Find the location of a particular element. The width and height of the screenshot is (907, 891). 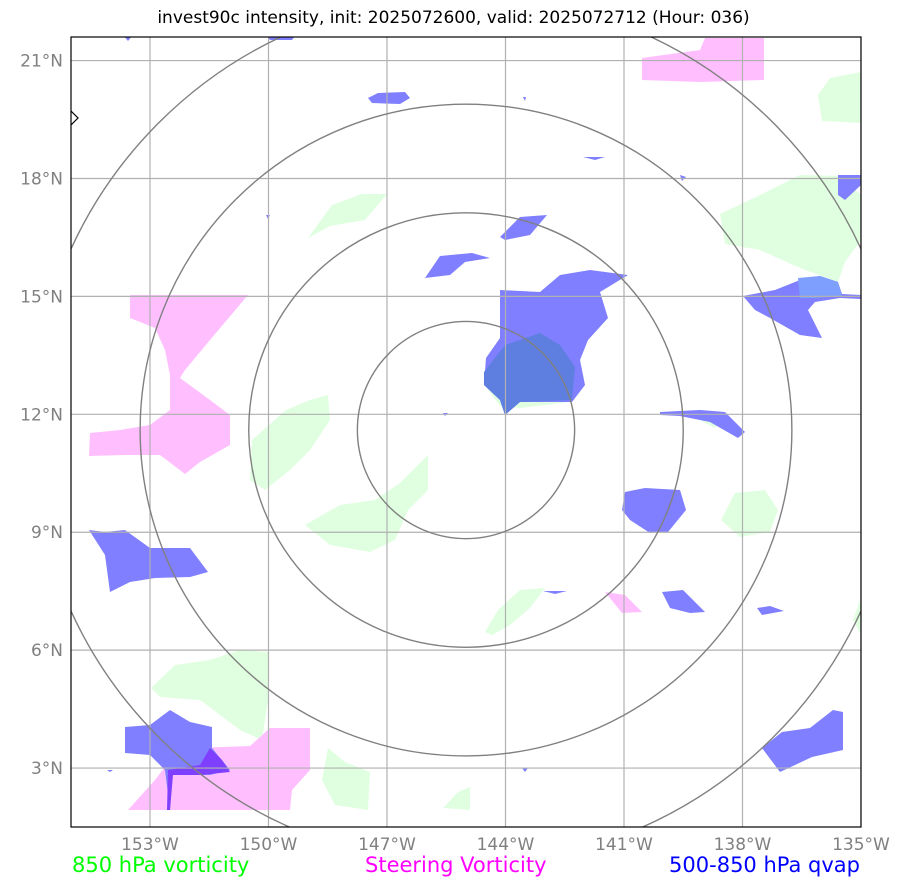

lon-label: 138°W is located at coordinates (743, 845).